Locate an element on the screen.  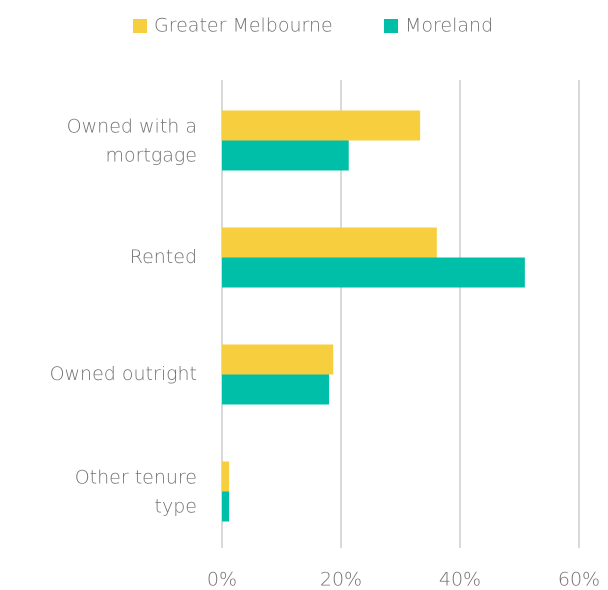
y-tick-label: Other tenure type is located at coordinates (136, 491).